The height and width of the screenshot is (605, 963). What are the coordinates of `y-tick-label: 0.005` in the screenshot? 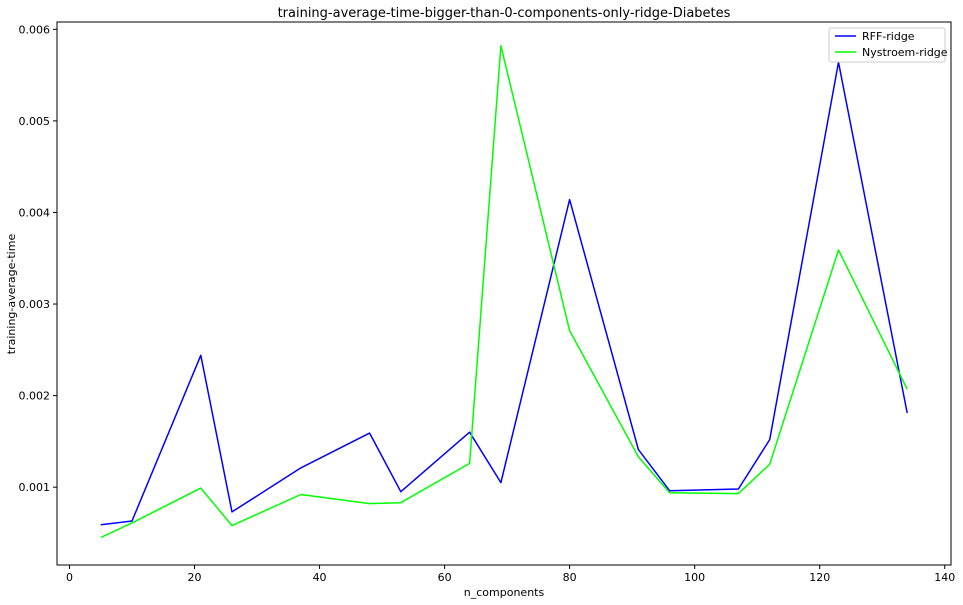 It's located at (35, 121).